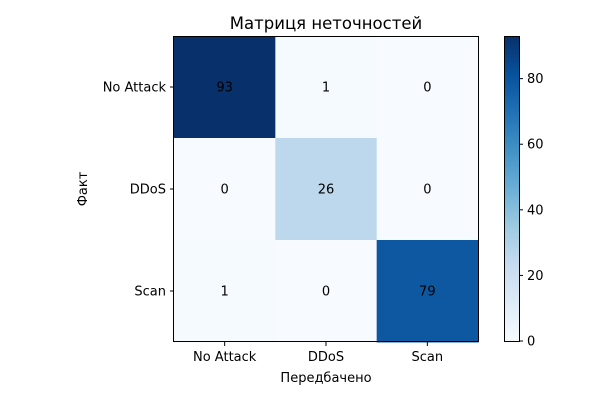 This screenshot has width=600, height=404. I want to click on colorbar-tick-label: 40, so click(535, 210).